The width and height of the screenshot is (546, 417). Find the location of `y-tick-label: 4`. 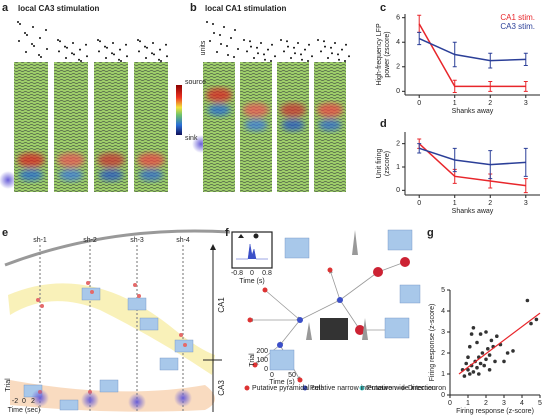

y-tick-label: 4 is located at coordinates (443, 311).